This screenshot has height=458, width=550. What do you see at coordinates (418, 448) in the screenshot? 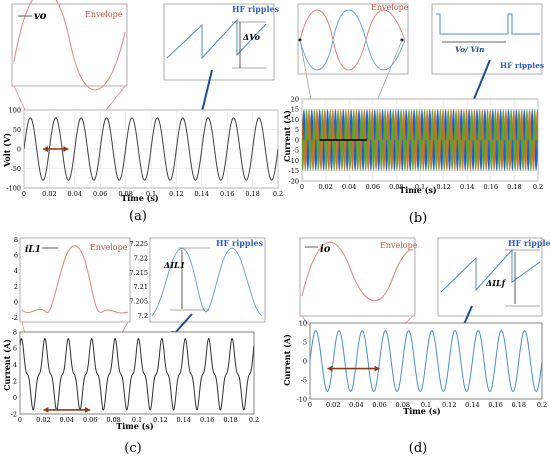
I see `d-panel-label: (d)` at bounding box center [418, 448].